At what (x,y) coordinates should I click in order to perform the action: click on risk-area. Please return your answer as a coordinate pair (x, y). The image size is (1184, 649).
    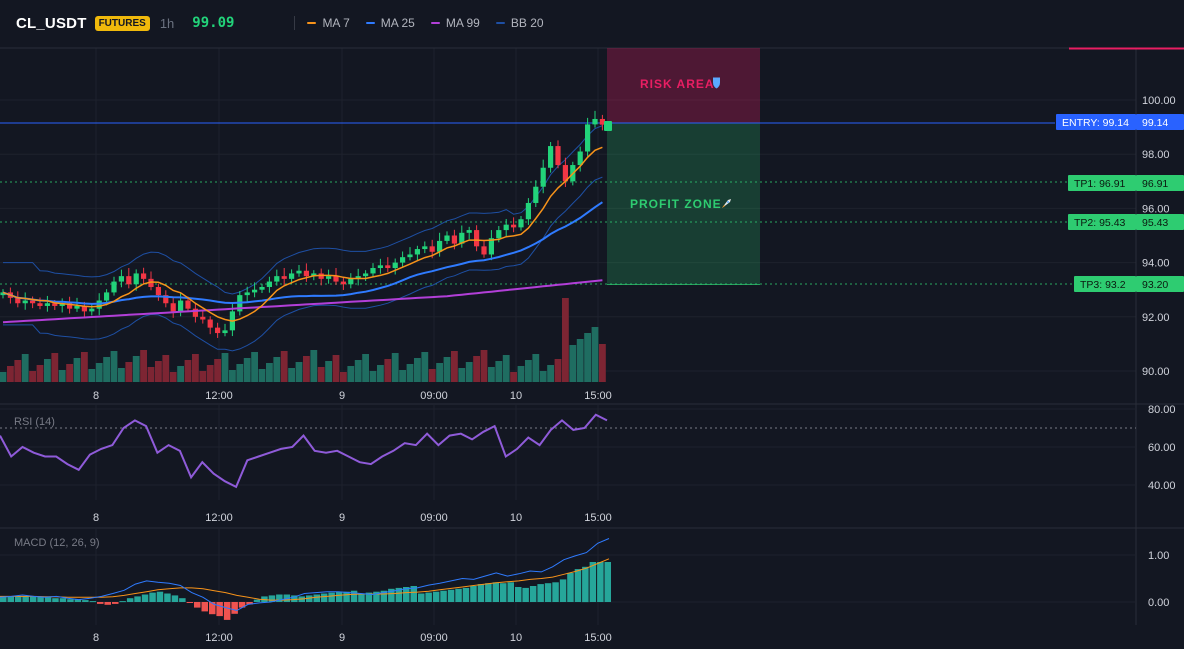
    Looking at the image, I should click on (683, 85).